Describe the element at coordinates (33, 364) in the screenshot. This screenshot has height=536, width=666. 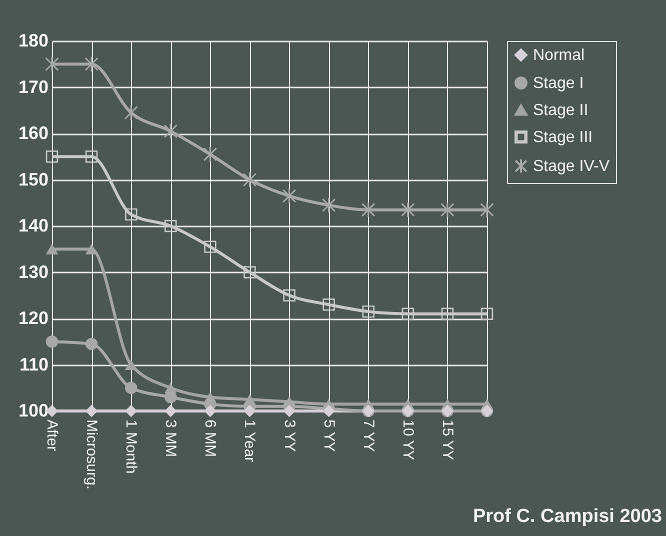
I see `y-tick-label: 110` at that location.